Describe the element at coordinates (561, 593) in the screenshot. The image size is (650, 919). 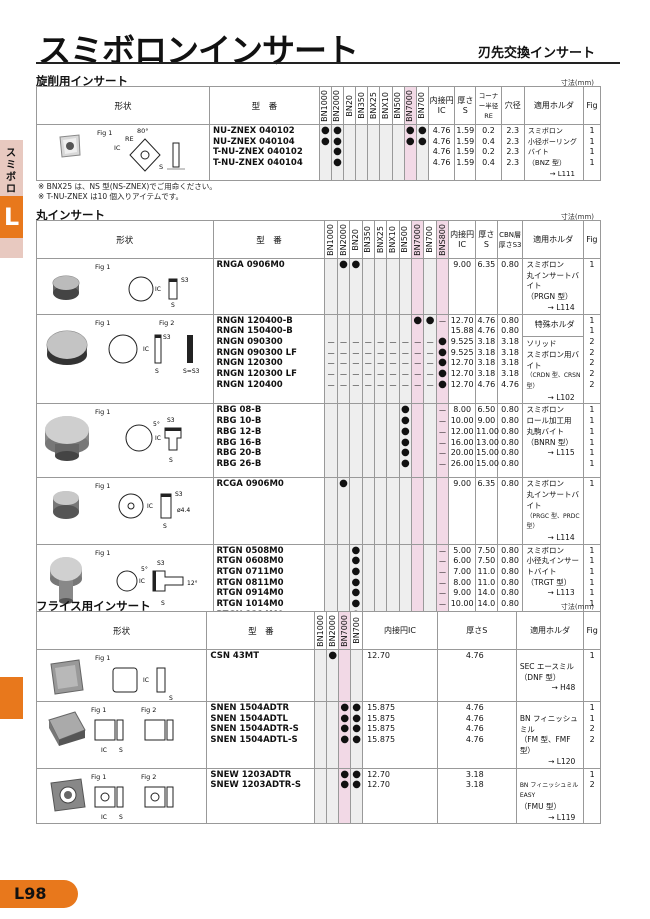
I see `holder-page-ref: → L113` at that location.